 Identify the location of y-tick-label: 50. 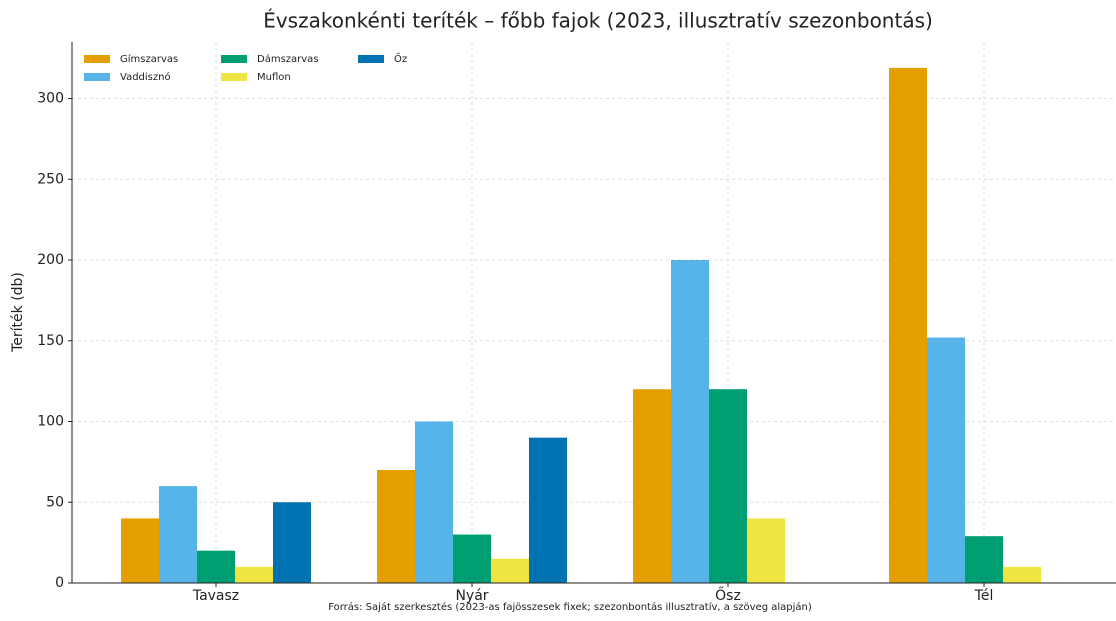
(55, 502).